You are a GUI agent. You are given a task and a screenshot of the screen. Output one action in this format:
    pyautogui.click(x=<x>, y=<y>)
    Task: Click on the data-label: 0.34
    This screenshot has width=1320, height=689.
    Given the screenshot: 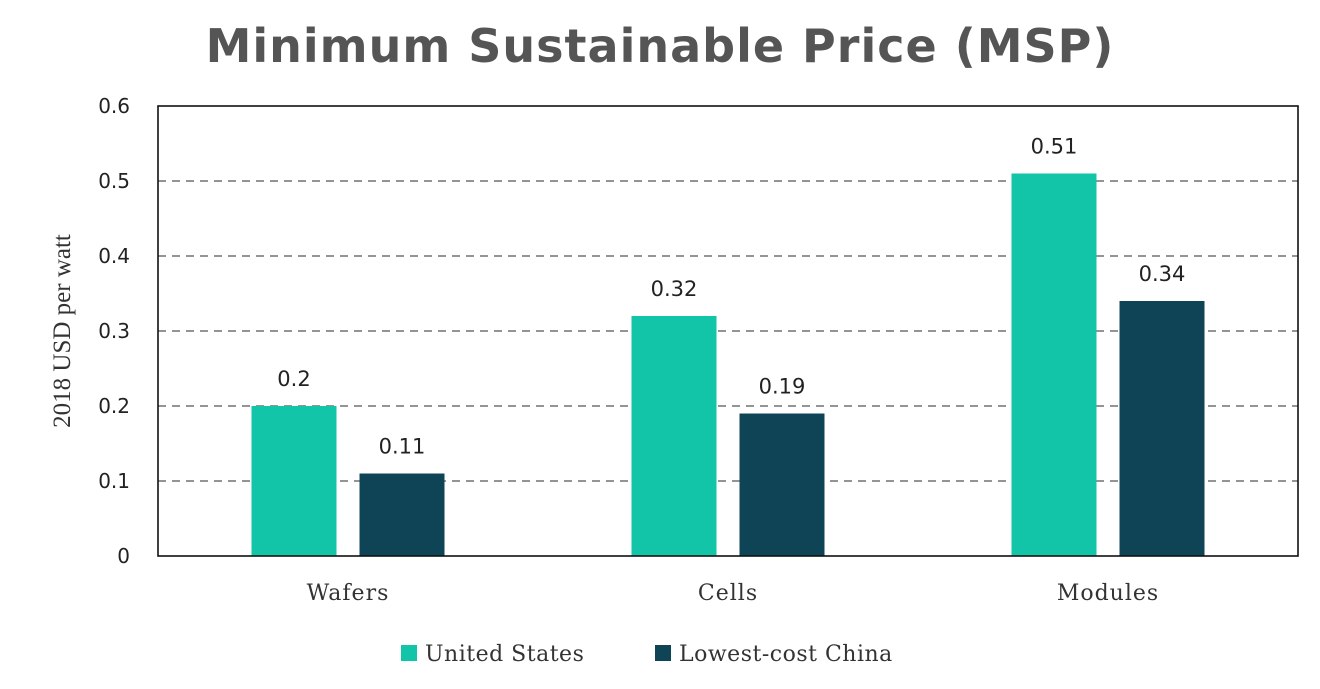 What is the action you would take?
    pyautogui.click(x=1162, y=274)
    